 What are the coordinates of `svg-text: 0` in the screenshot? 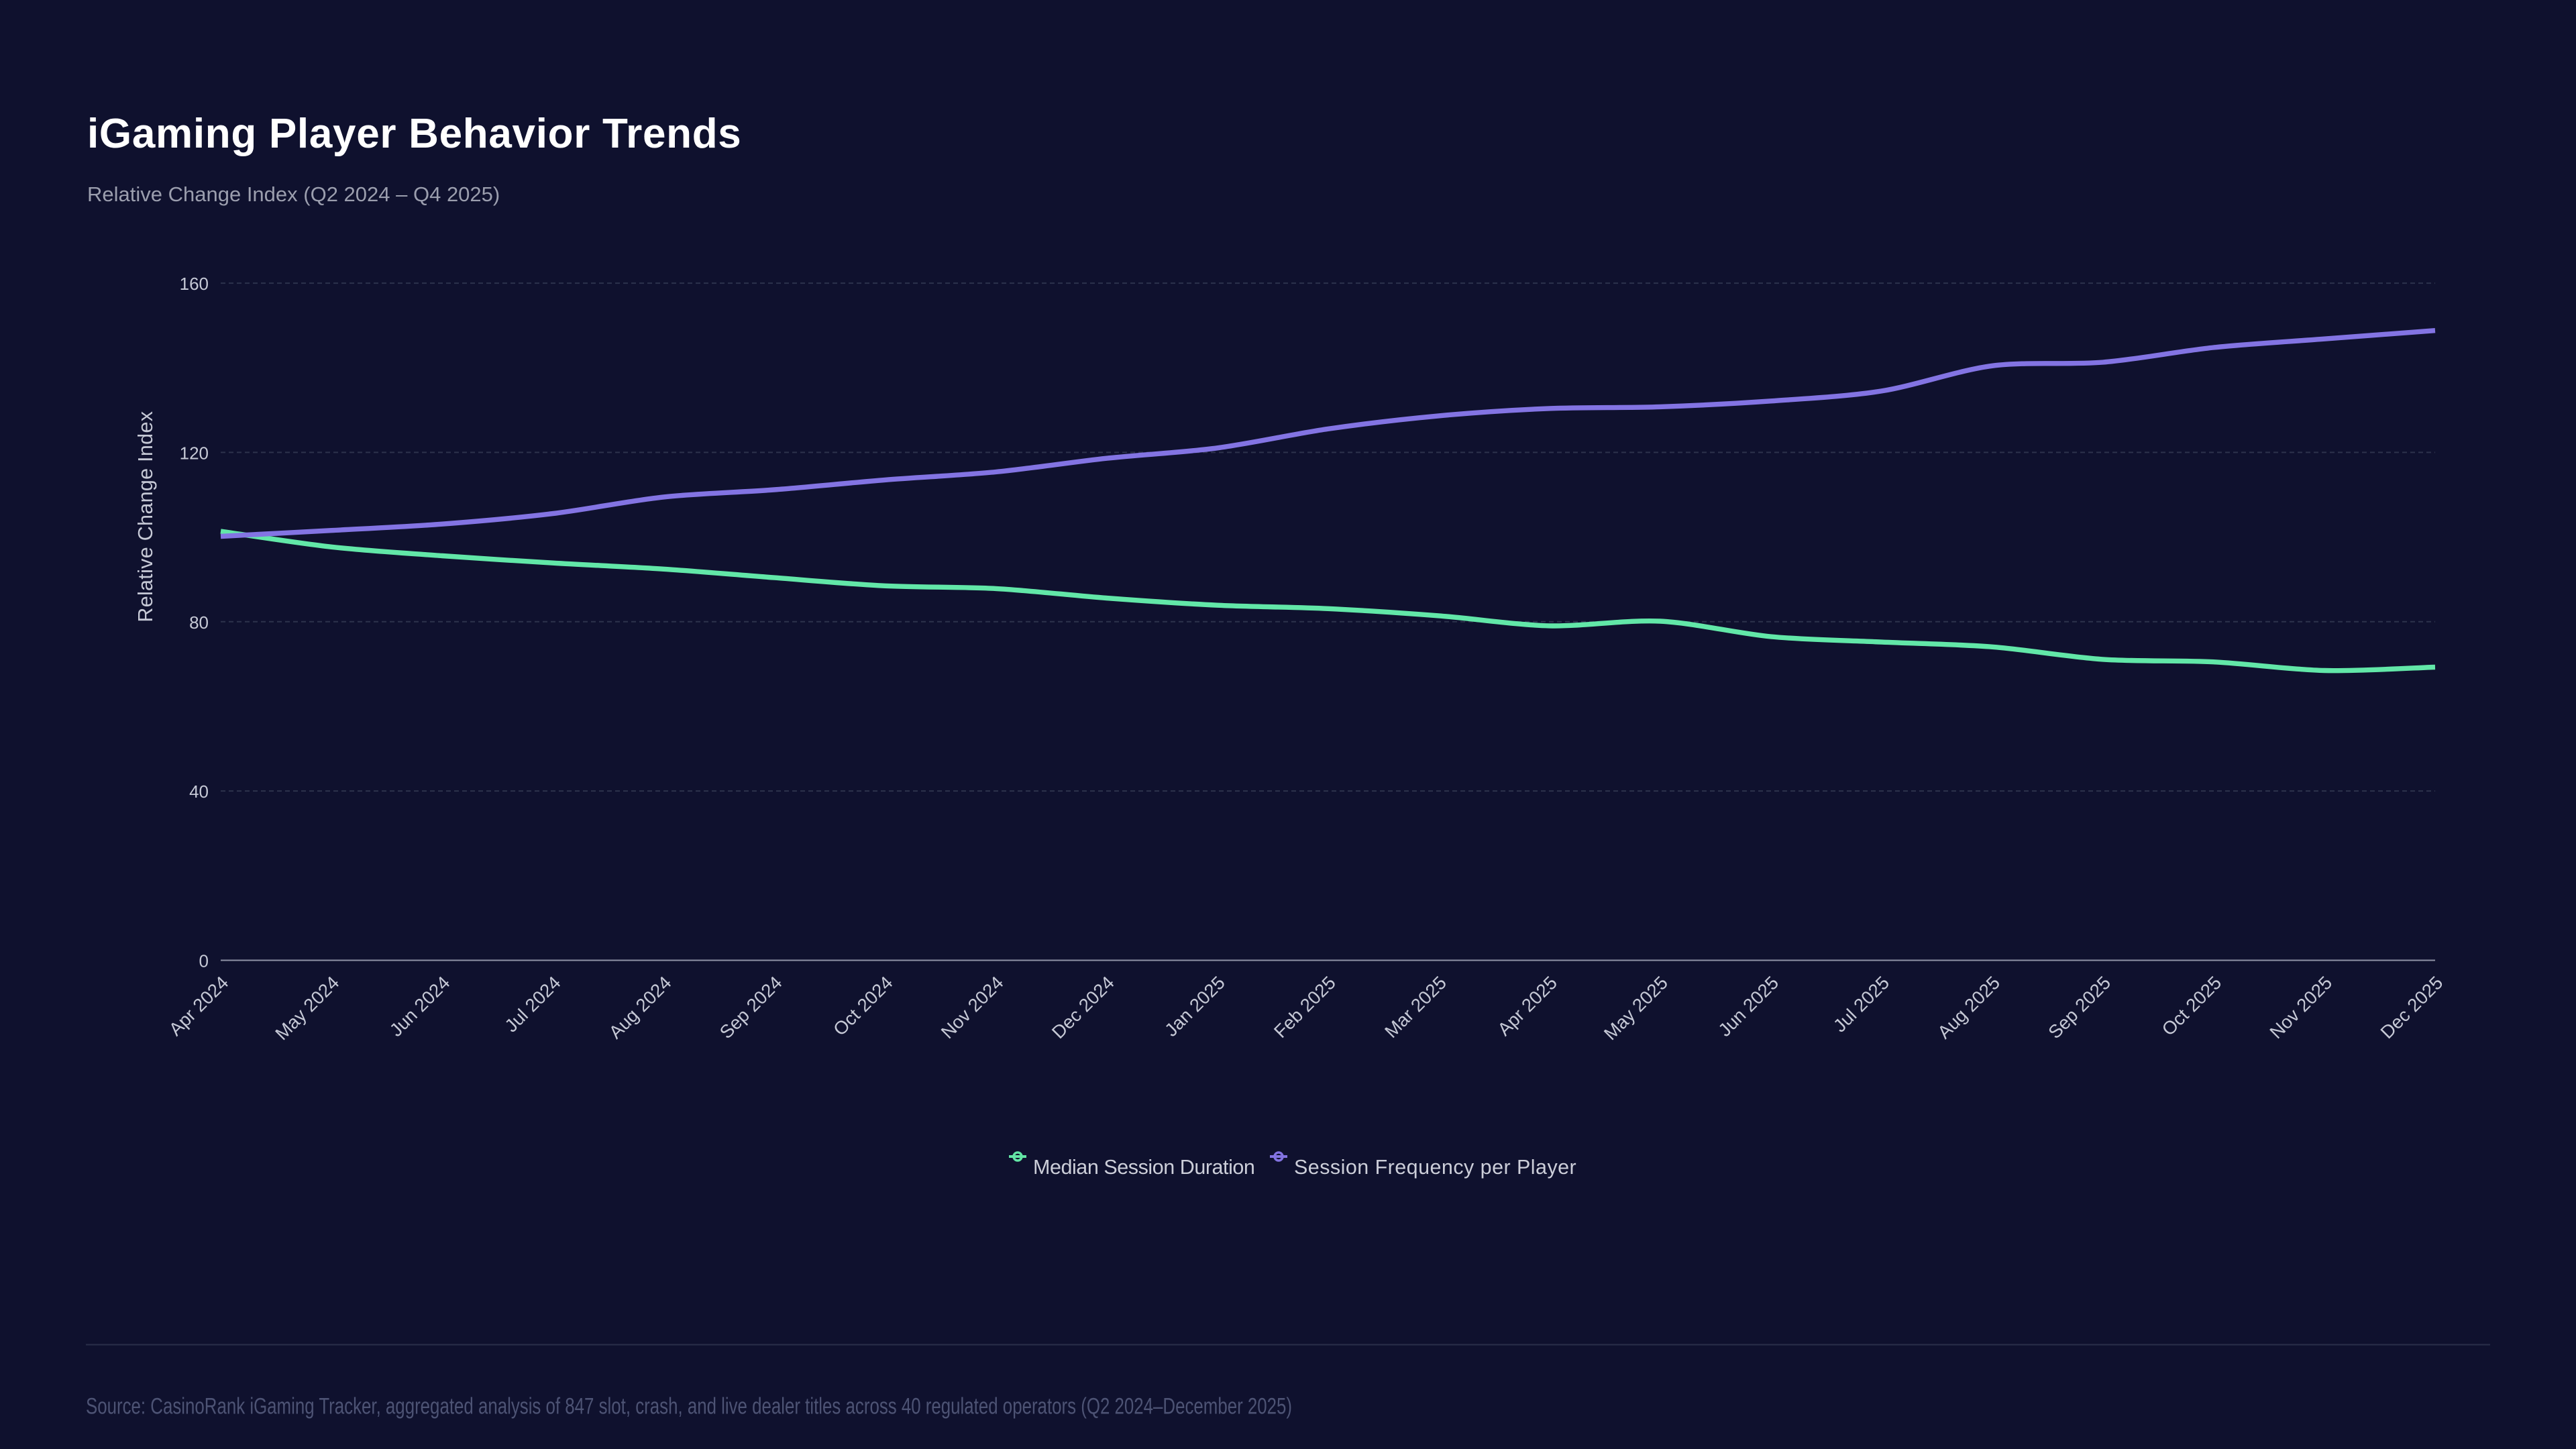 It's located at (204, 961).